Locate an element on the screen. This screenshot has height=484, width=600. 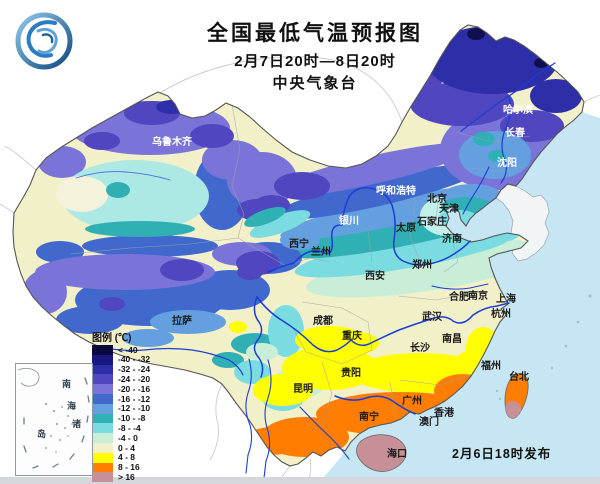
legend-item: -4 - 0 is located at coordinates (121, 438).